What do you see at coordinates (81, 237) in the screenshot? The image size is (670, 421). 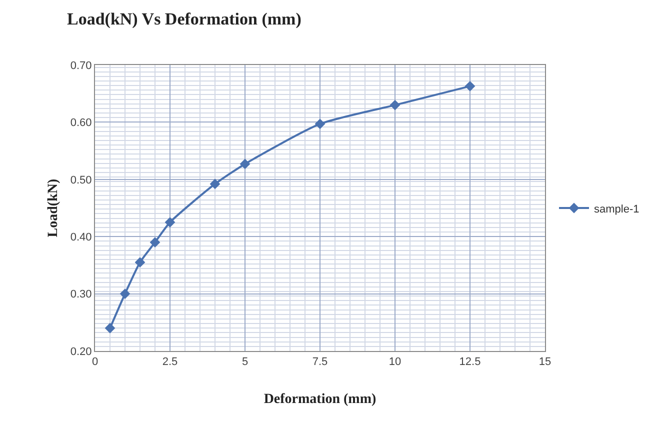 I see `y-tick-label: 0.40` at bounding box center [81, 237].